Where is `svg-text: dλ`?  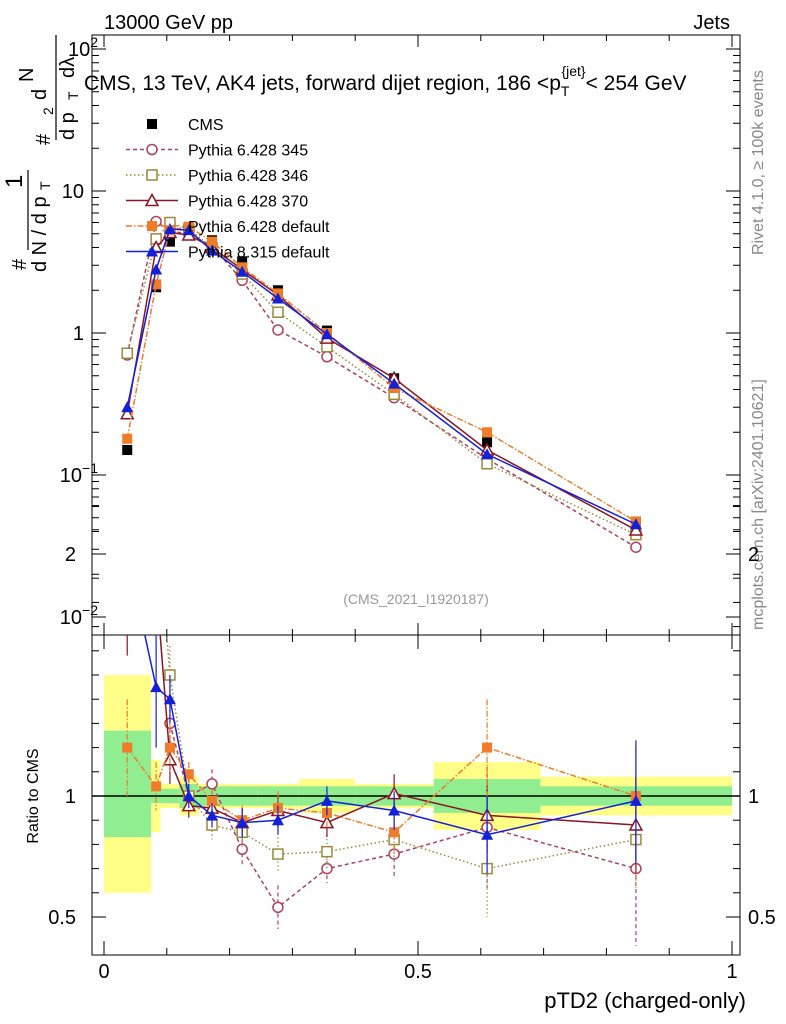 svg-text: dλ is located at coordinates (68, 67).